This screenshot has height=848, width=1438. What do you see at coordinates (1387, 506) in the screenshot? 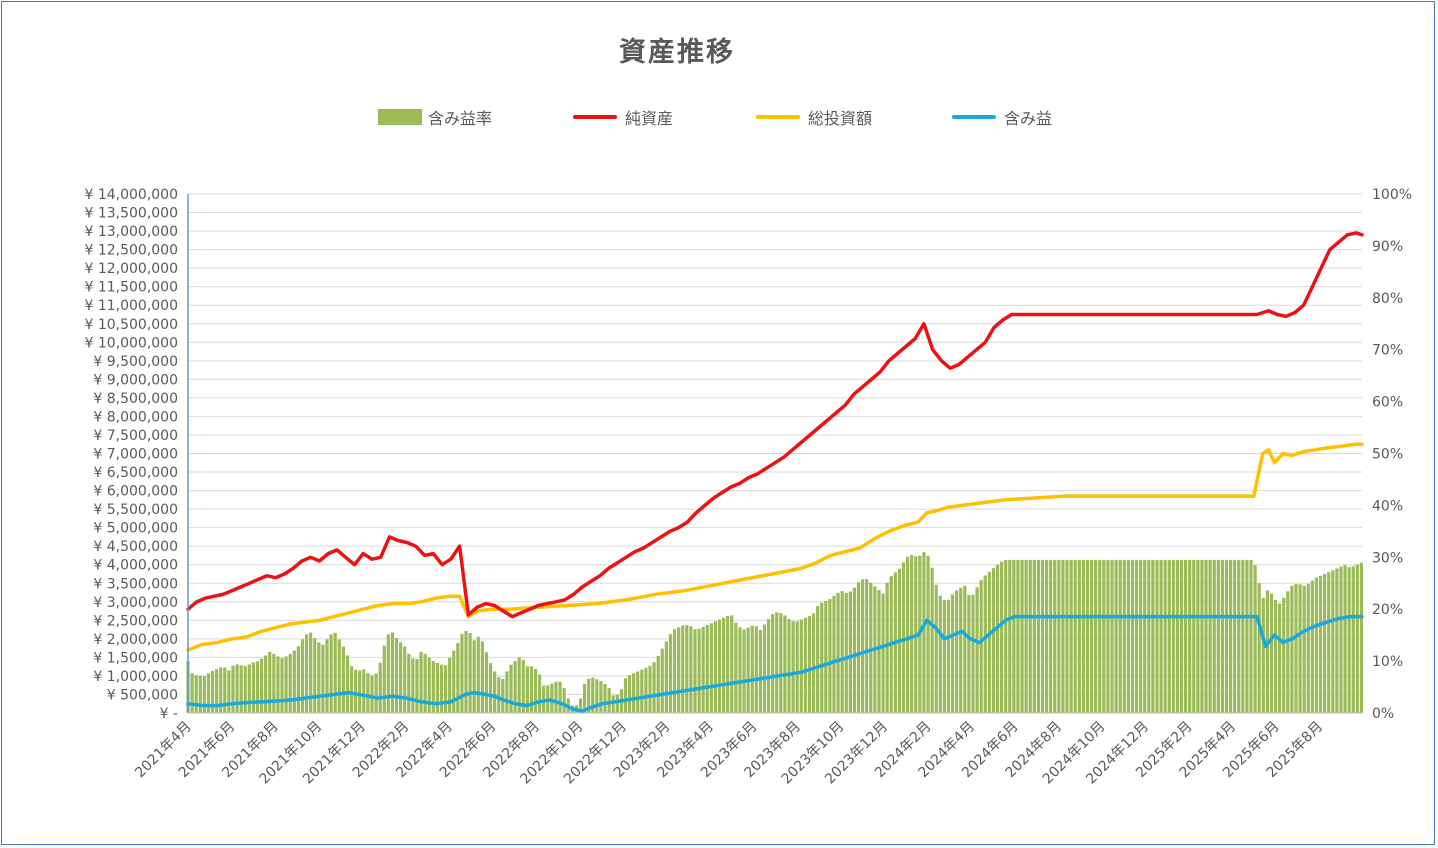
I see `y-right-tick-label: 40%` at bounding box center [1387, 506].